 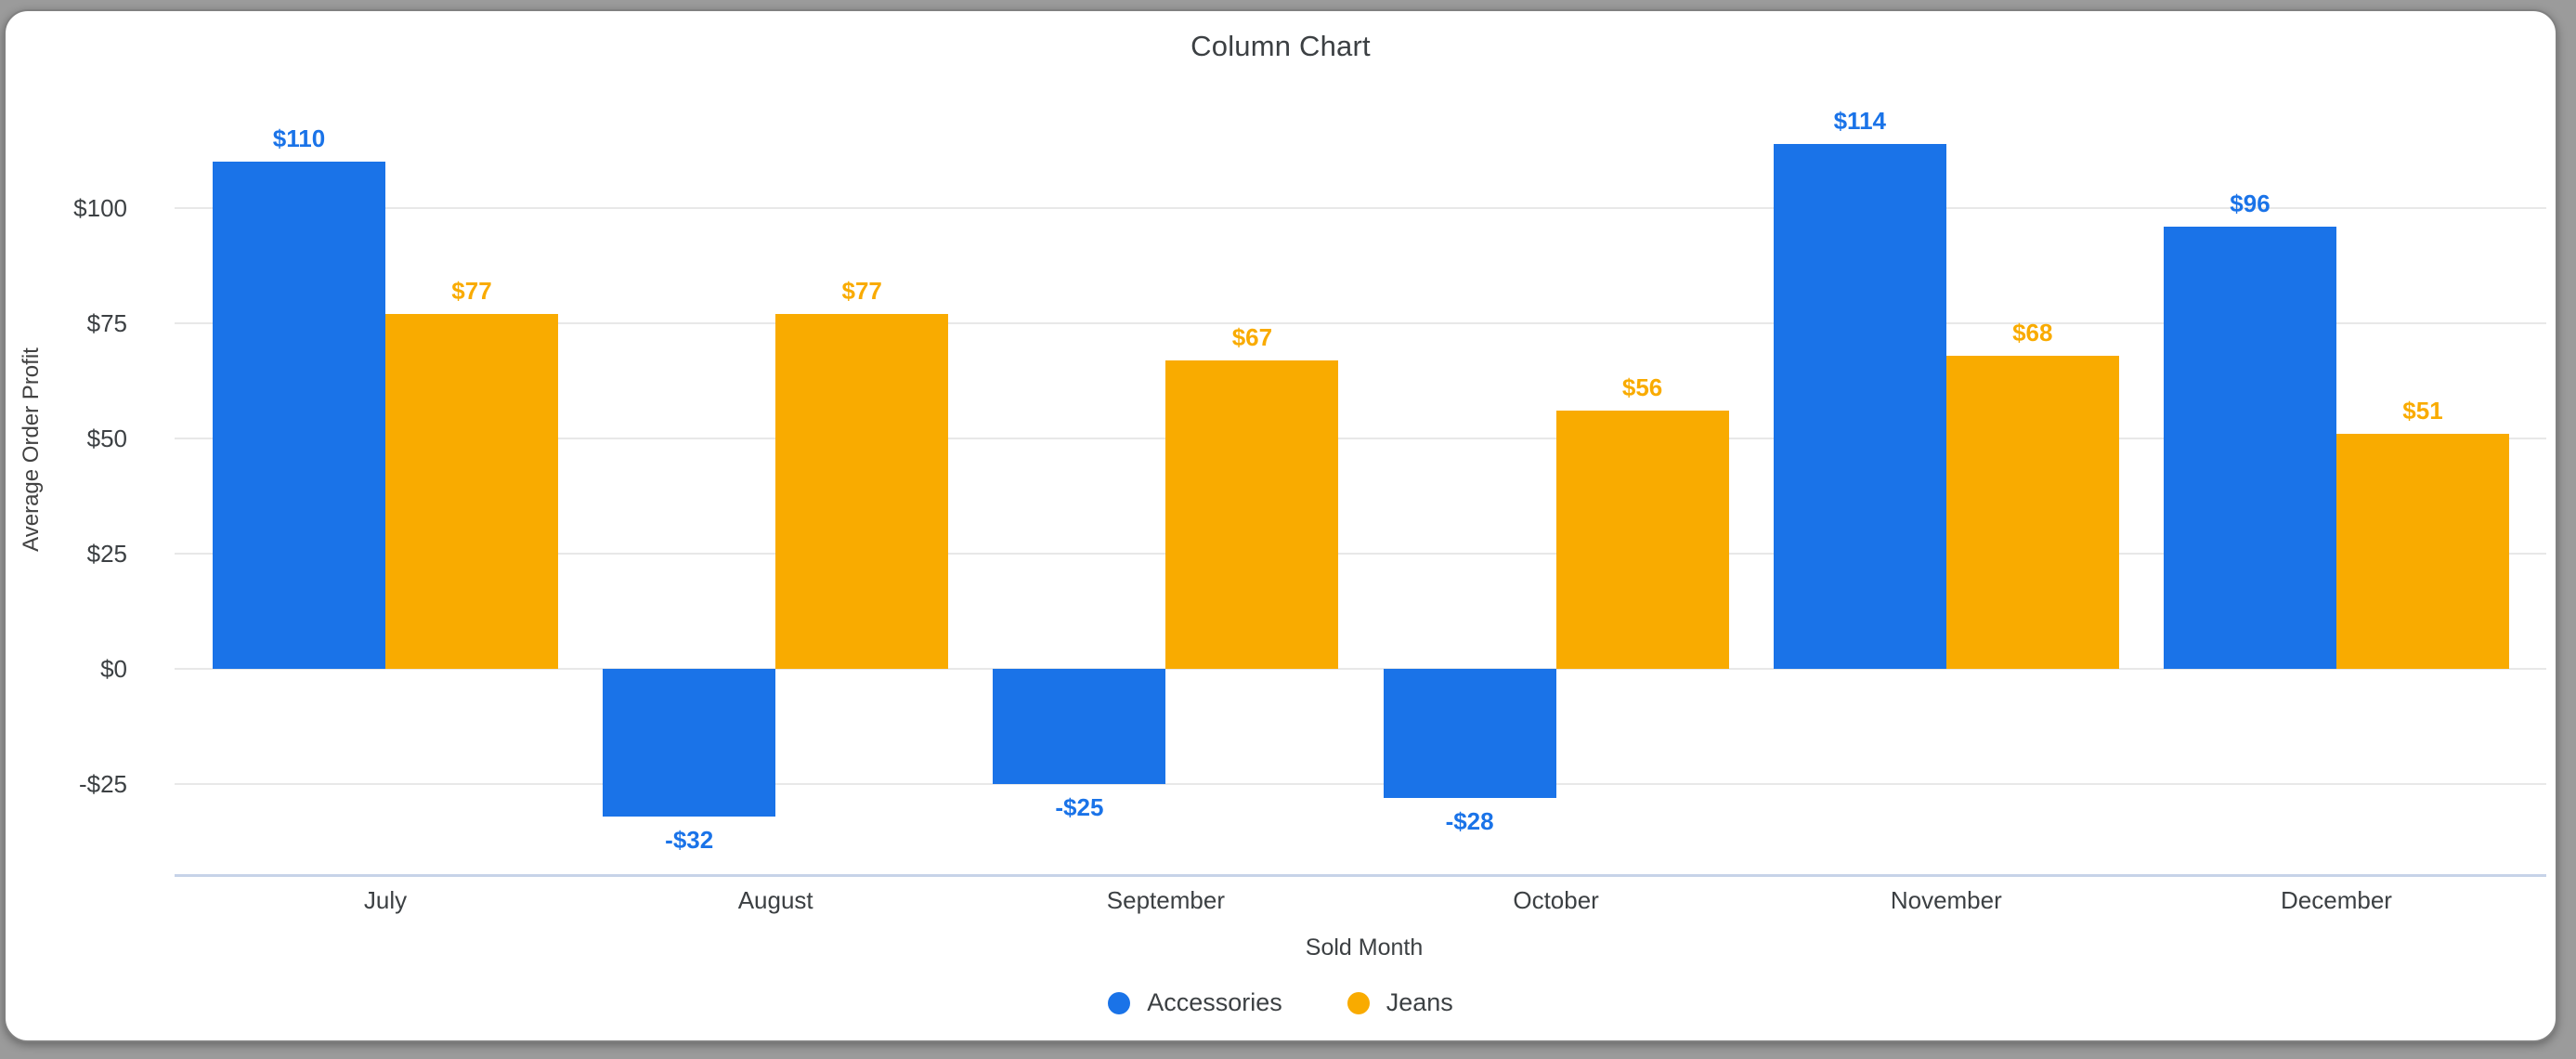 What do you see at coordinates (299, 415) in the screenshot?
I see `bar-accessories-july` at bounding box center [299, 415].